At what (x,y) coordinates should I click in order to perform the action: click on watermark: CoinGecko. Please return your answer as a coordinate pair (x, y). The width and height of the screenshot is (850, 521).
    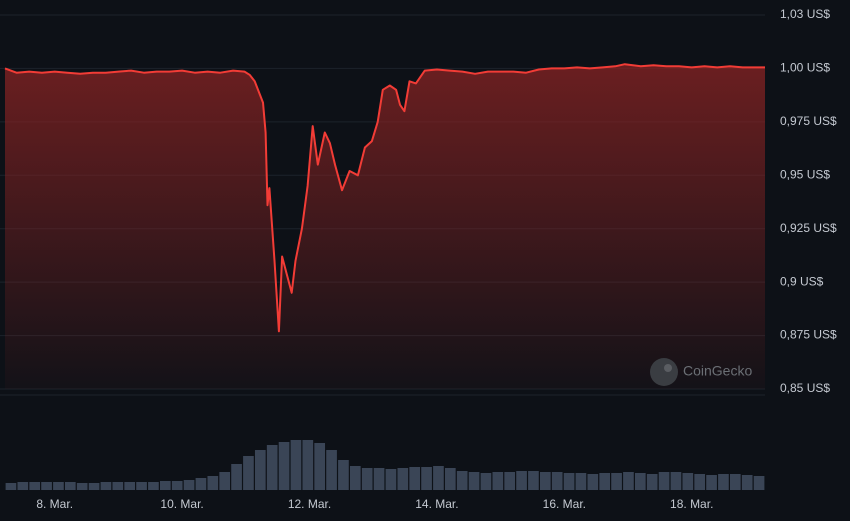
    Looking at the image, I should click on (701, 372).